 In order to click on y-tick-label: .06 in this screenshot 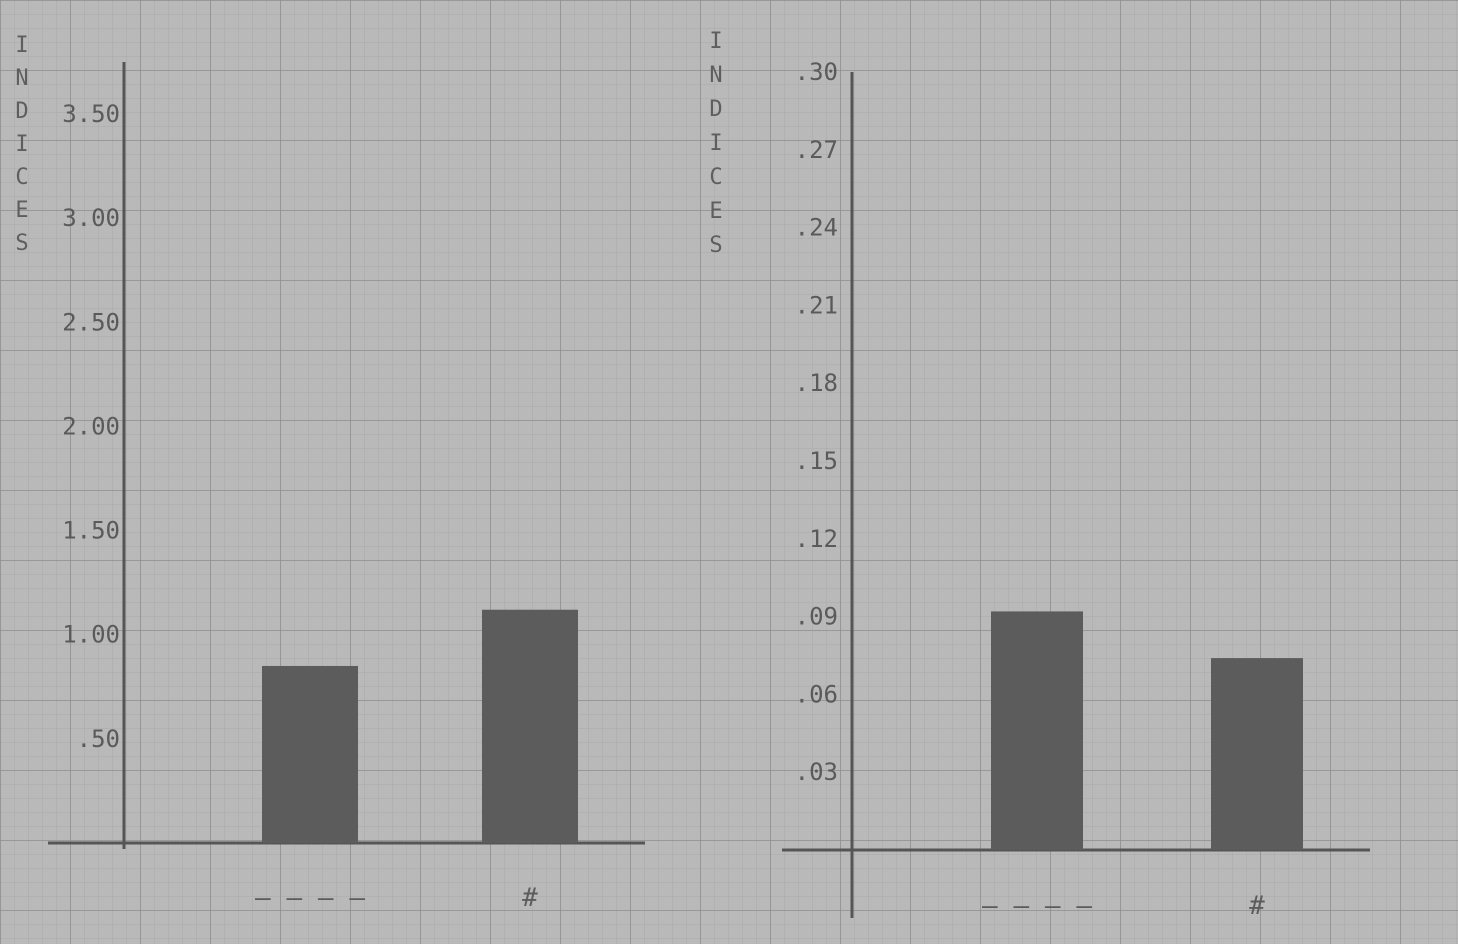, I will do `click(816, 694)`.